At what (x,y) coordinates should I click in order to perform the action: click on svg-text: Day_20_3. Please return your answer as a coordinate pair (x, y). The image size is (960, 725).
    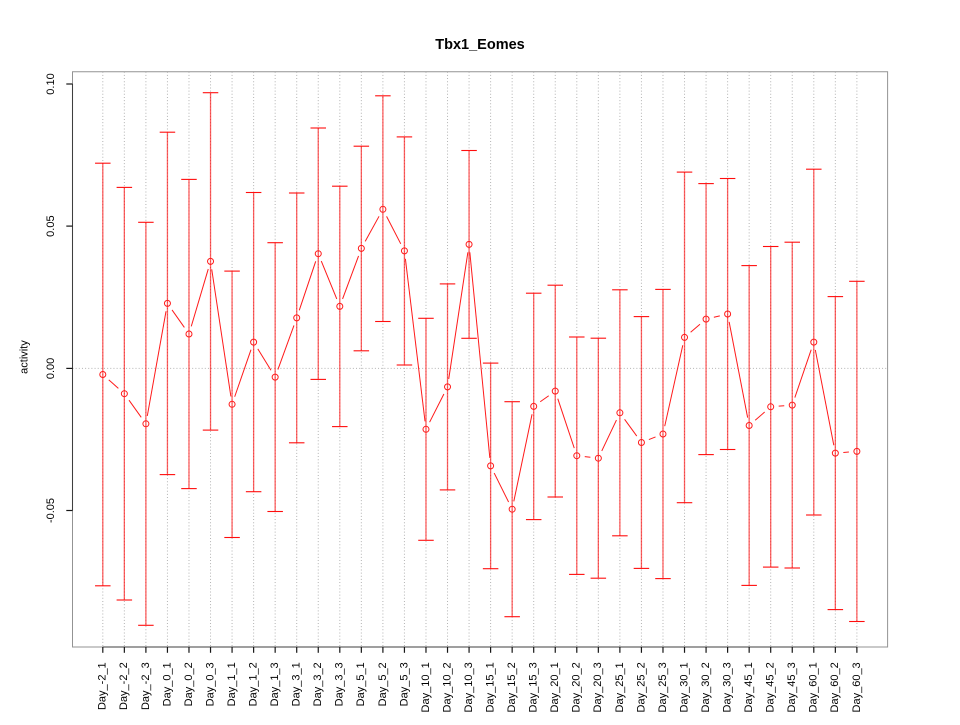
    Looking at the image, I should click on (598, 687).